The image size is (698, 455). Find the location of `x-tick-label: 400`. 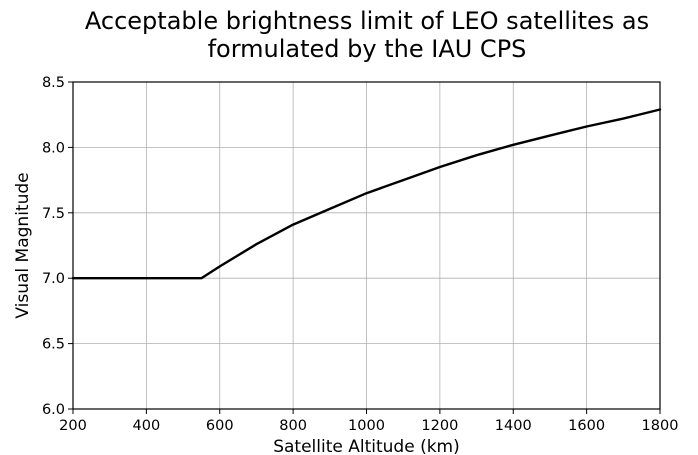

x-tick-label: 400 is located at coordinates (147, 426).